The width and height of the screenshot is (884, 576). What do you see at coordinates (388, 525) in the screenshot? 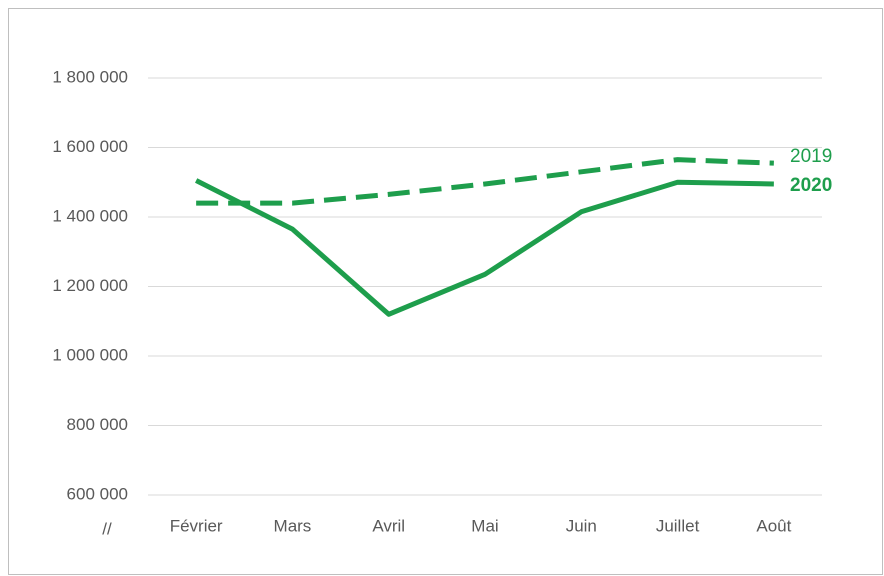
I see `x-tick-label: Avril` at bounding box center [388, 525].